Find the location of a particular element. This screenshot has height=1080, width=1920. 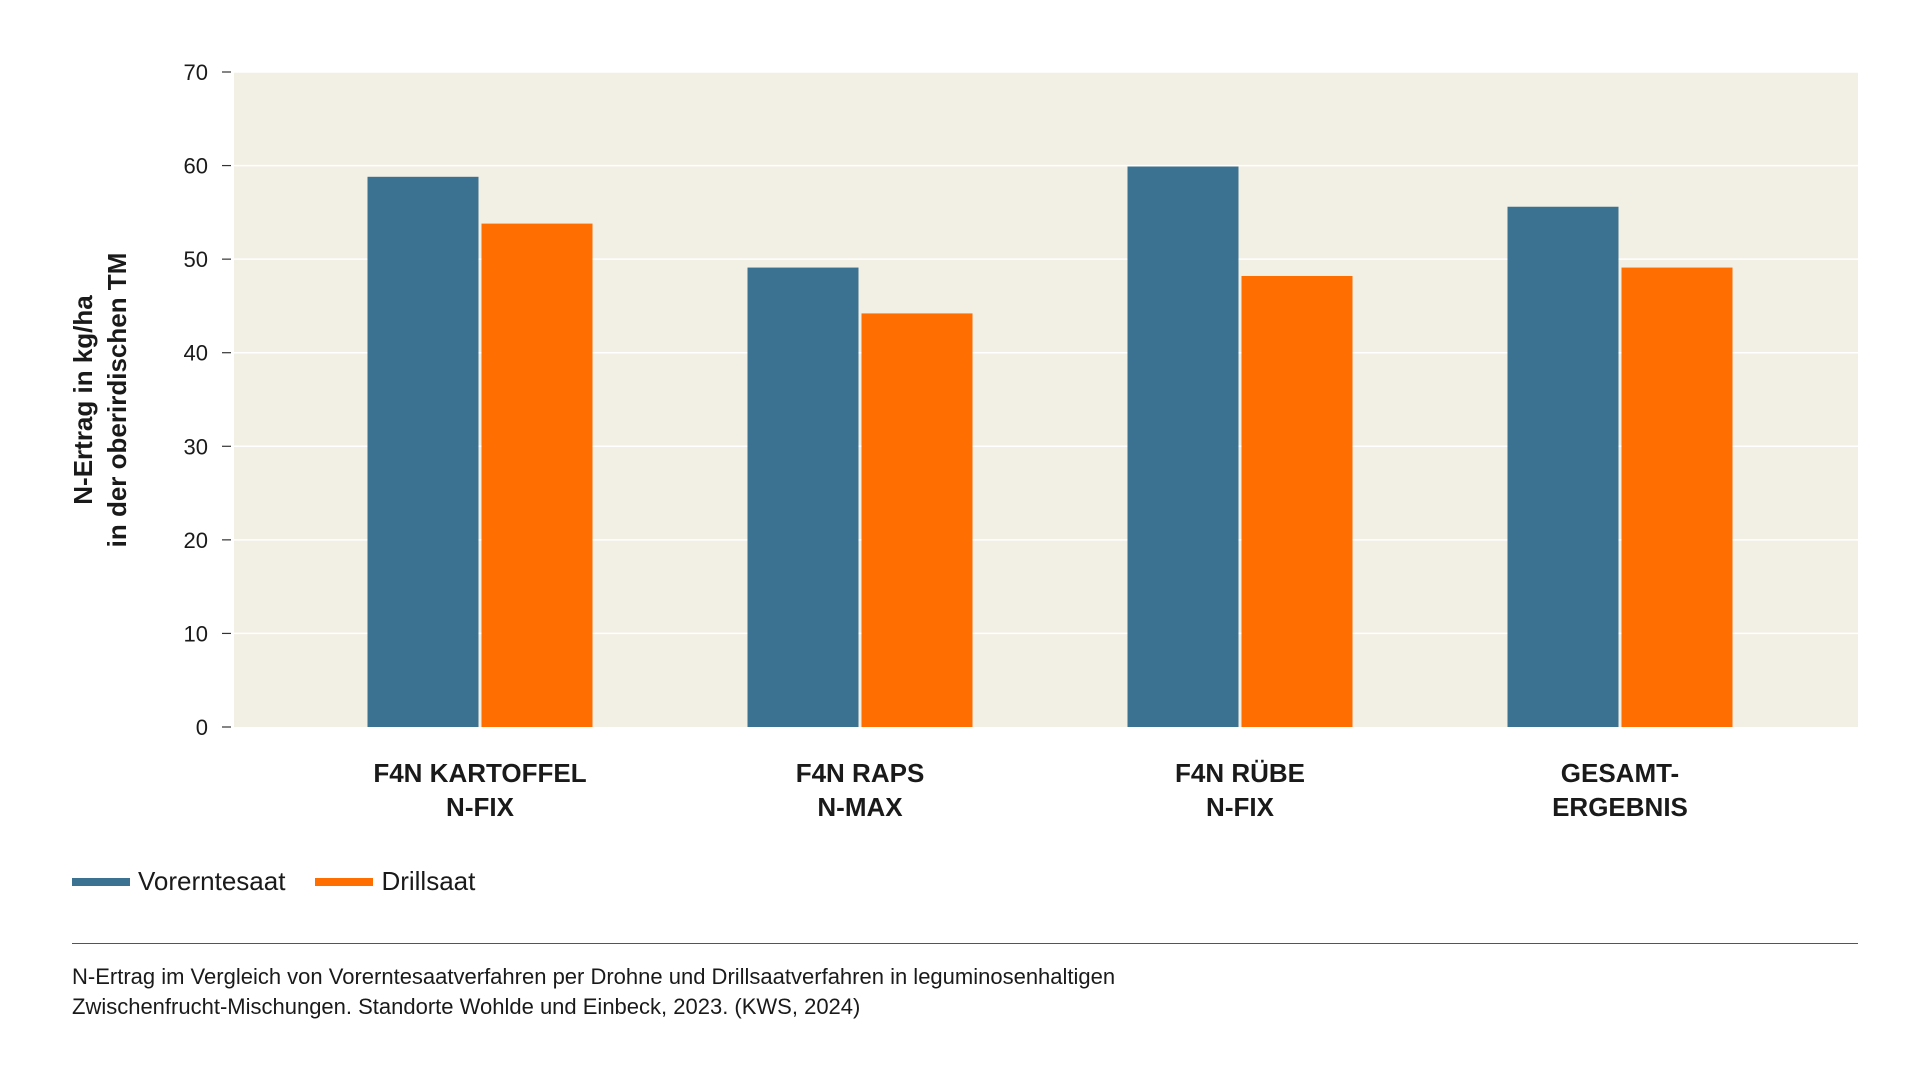

y-axis-title-text: N-Ertrag in kg/ha in der oberirdischen TM is located at coordinates (100, 400).